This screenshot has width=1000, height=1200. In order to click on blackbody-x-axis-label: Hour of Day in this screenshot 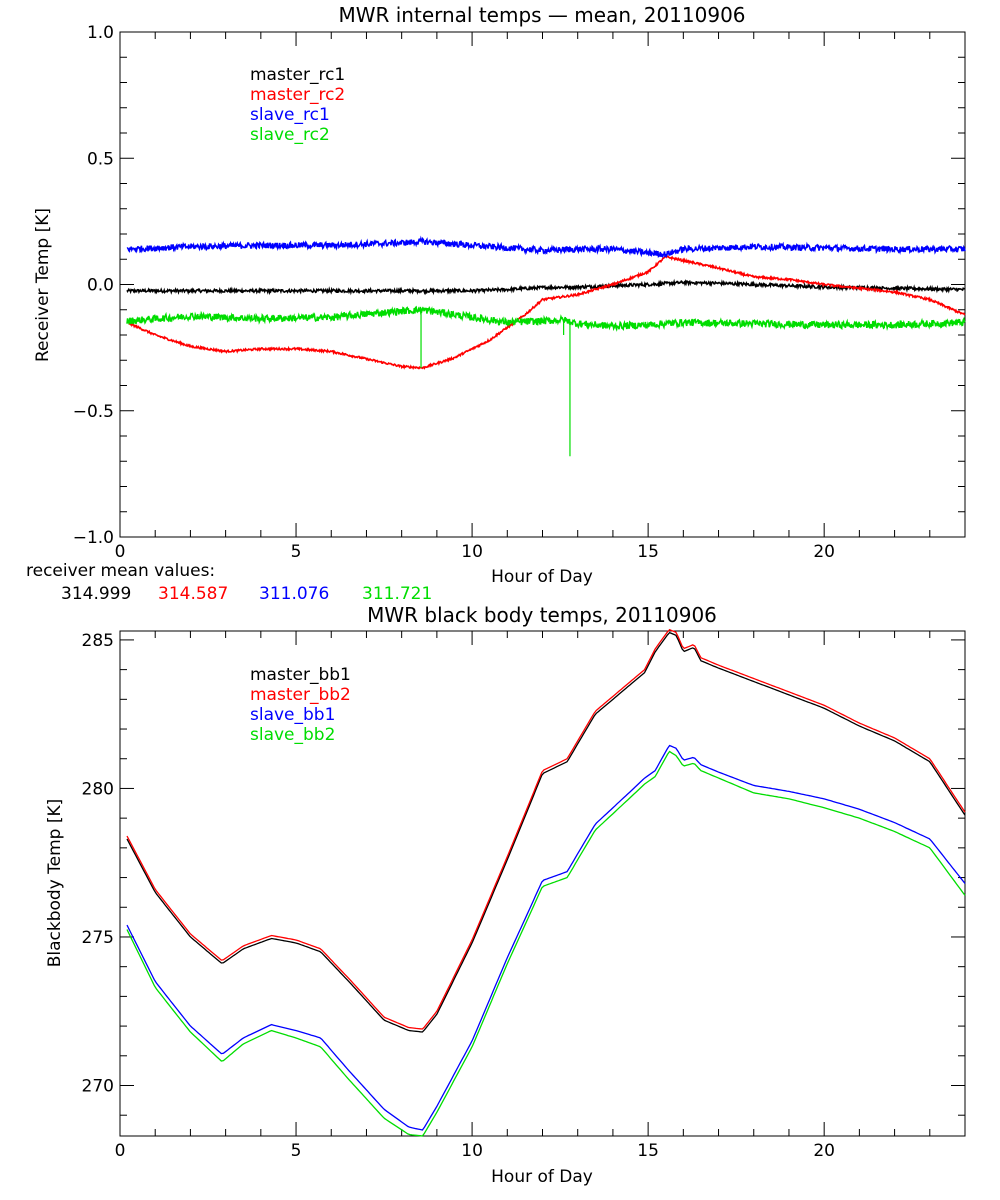, I will do `click(542, 1177)`.